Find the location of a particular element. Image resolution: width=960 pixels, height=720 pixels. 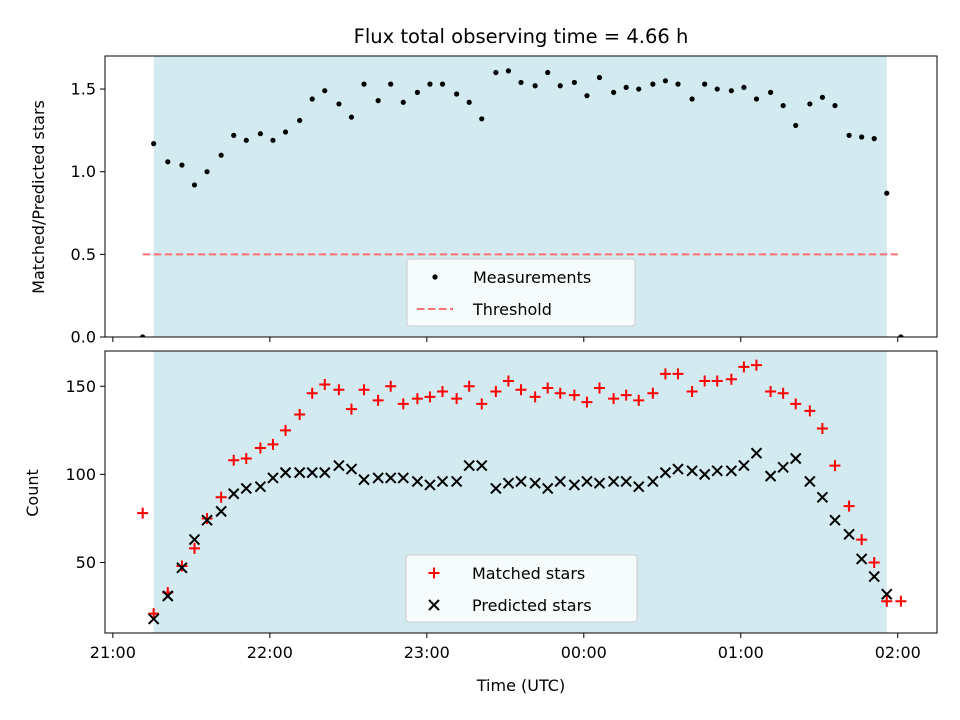

legend-box is located at coordinates (521, 292).